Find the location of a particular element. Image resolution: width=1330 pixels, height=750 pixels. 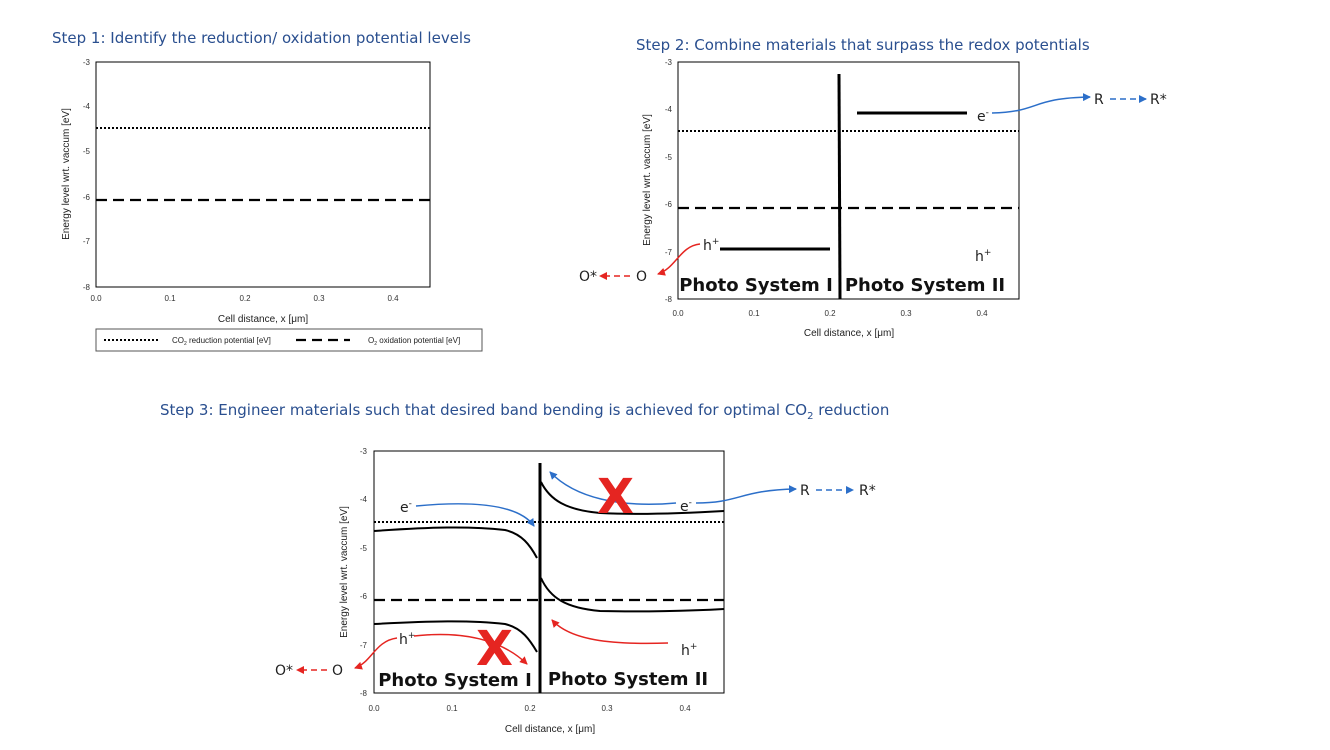

panel2-electron-label: e- is located at coordinates (983, 116).